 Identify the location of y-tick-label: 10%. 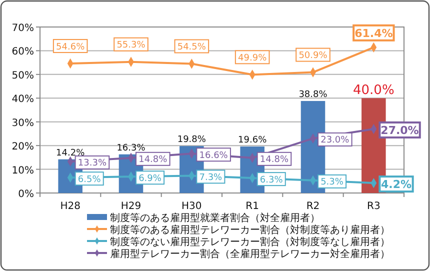
(23, 170).